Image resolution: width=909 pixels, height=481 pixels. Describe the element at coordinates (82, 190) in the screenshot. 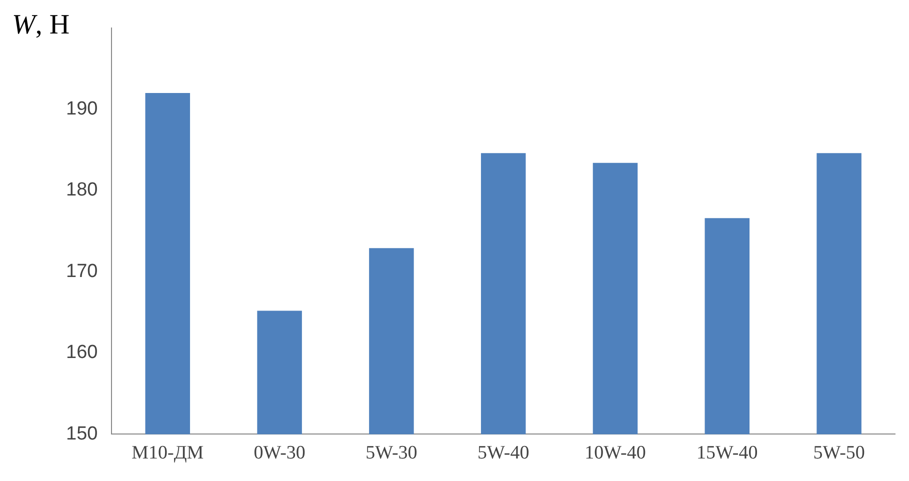

I see `y-tick-label: 180` at that location.